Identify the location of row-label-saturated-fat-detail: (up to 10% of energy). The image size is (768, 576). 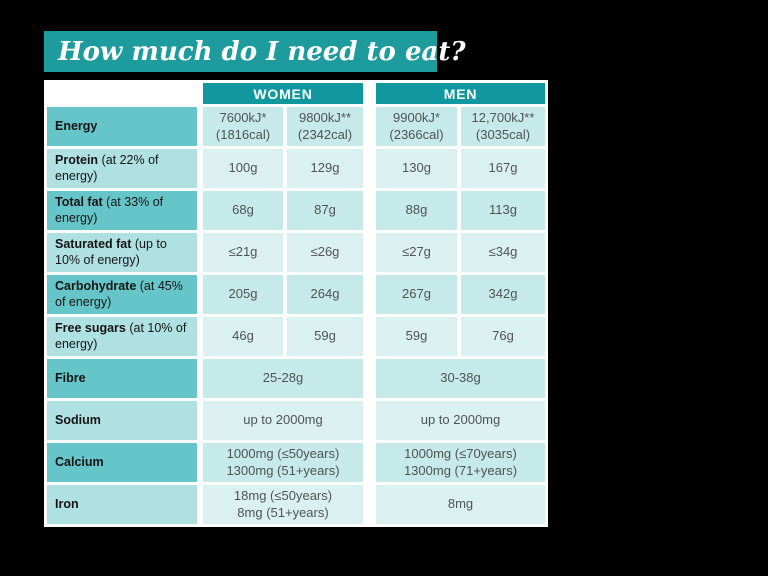
(111, 251).